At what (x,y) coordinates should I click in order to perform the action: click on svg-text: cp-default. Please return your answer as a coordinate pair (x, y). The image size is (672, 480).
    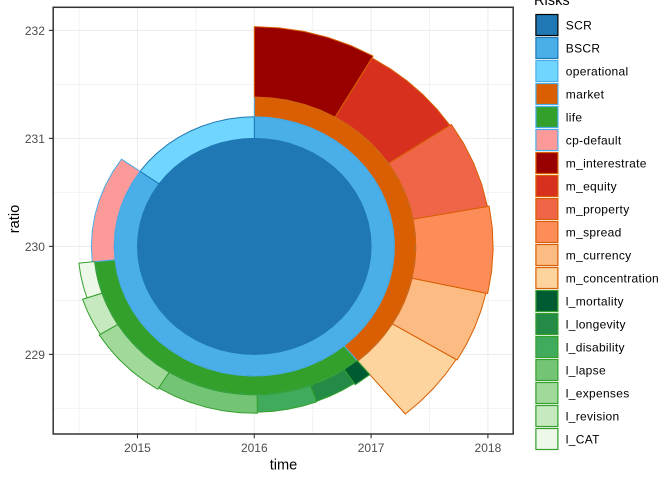
    Looking at the image, I should click on (594, 141).